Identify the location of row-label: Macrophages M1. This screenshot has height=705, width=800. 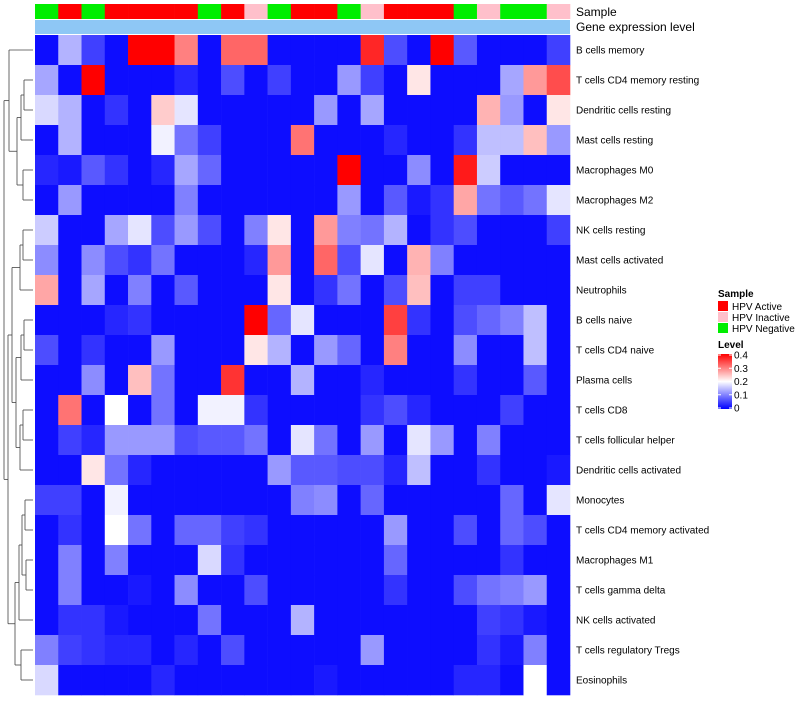
(615, 561).